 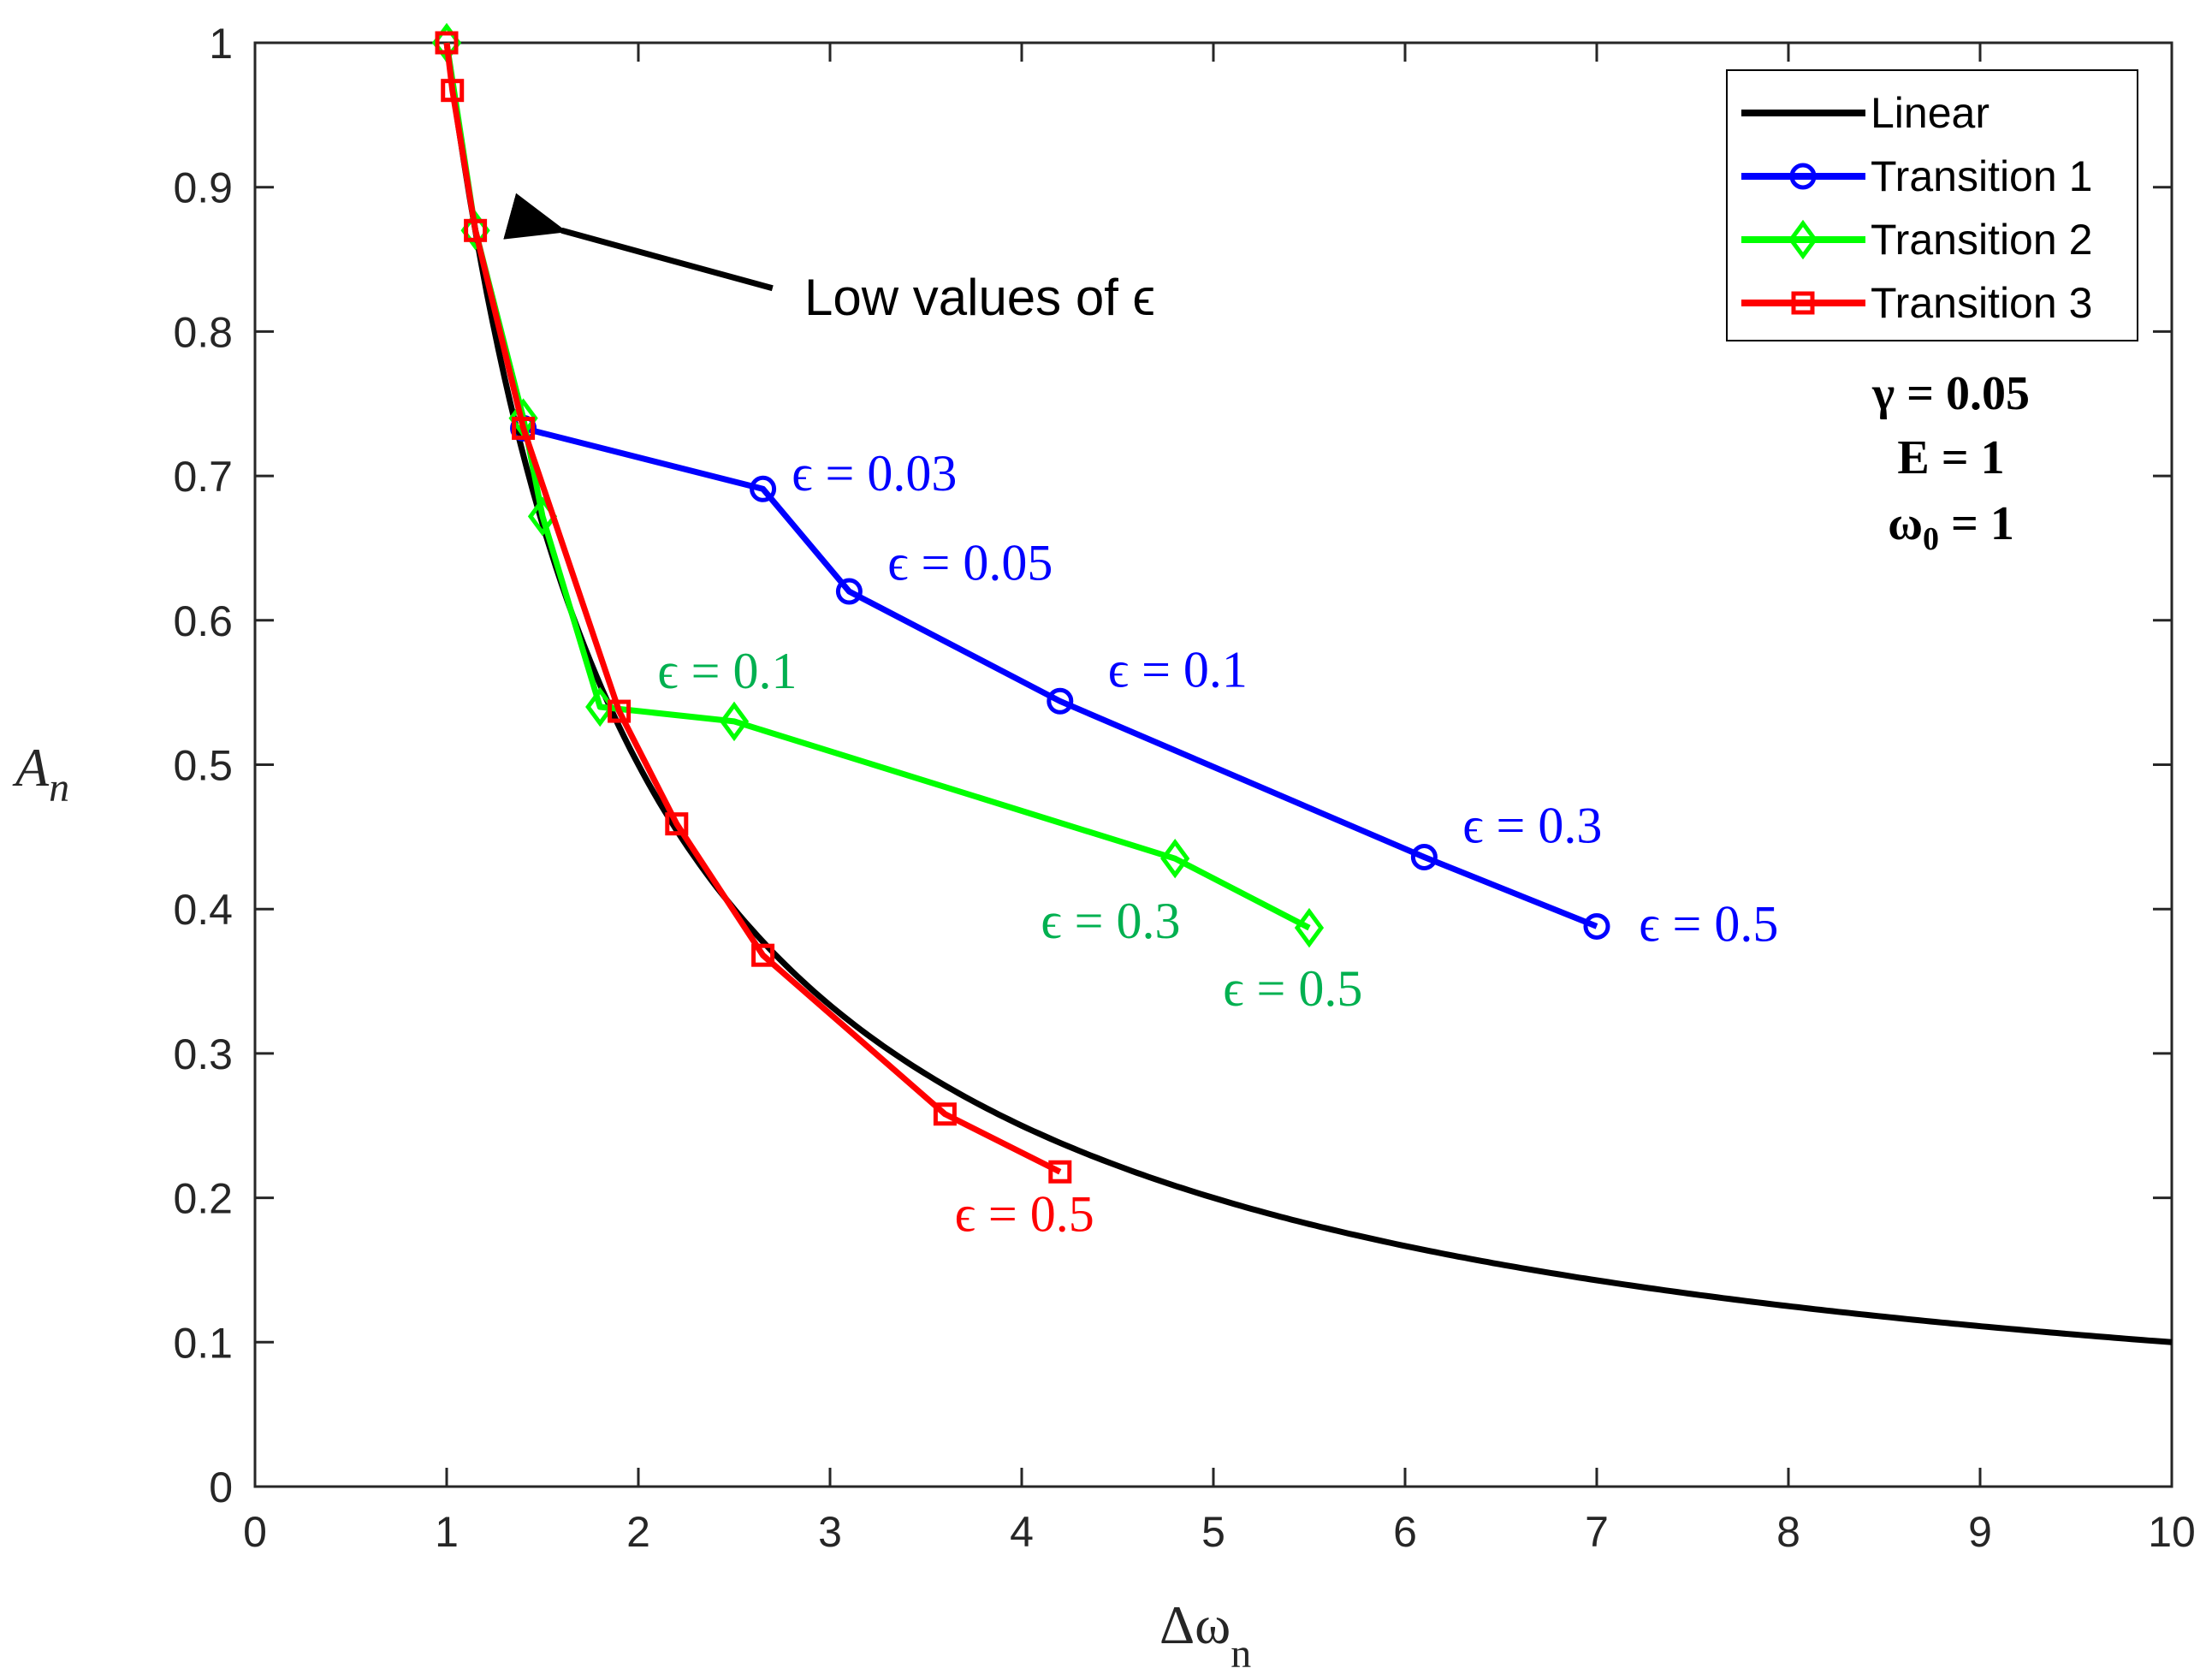 What do you see at coordinates (1950, 394) in the screenshot?
I see `param-gamma: γ = 0.05` at bounding box center [1950, 394].